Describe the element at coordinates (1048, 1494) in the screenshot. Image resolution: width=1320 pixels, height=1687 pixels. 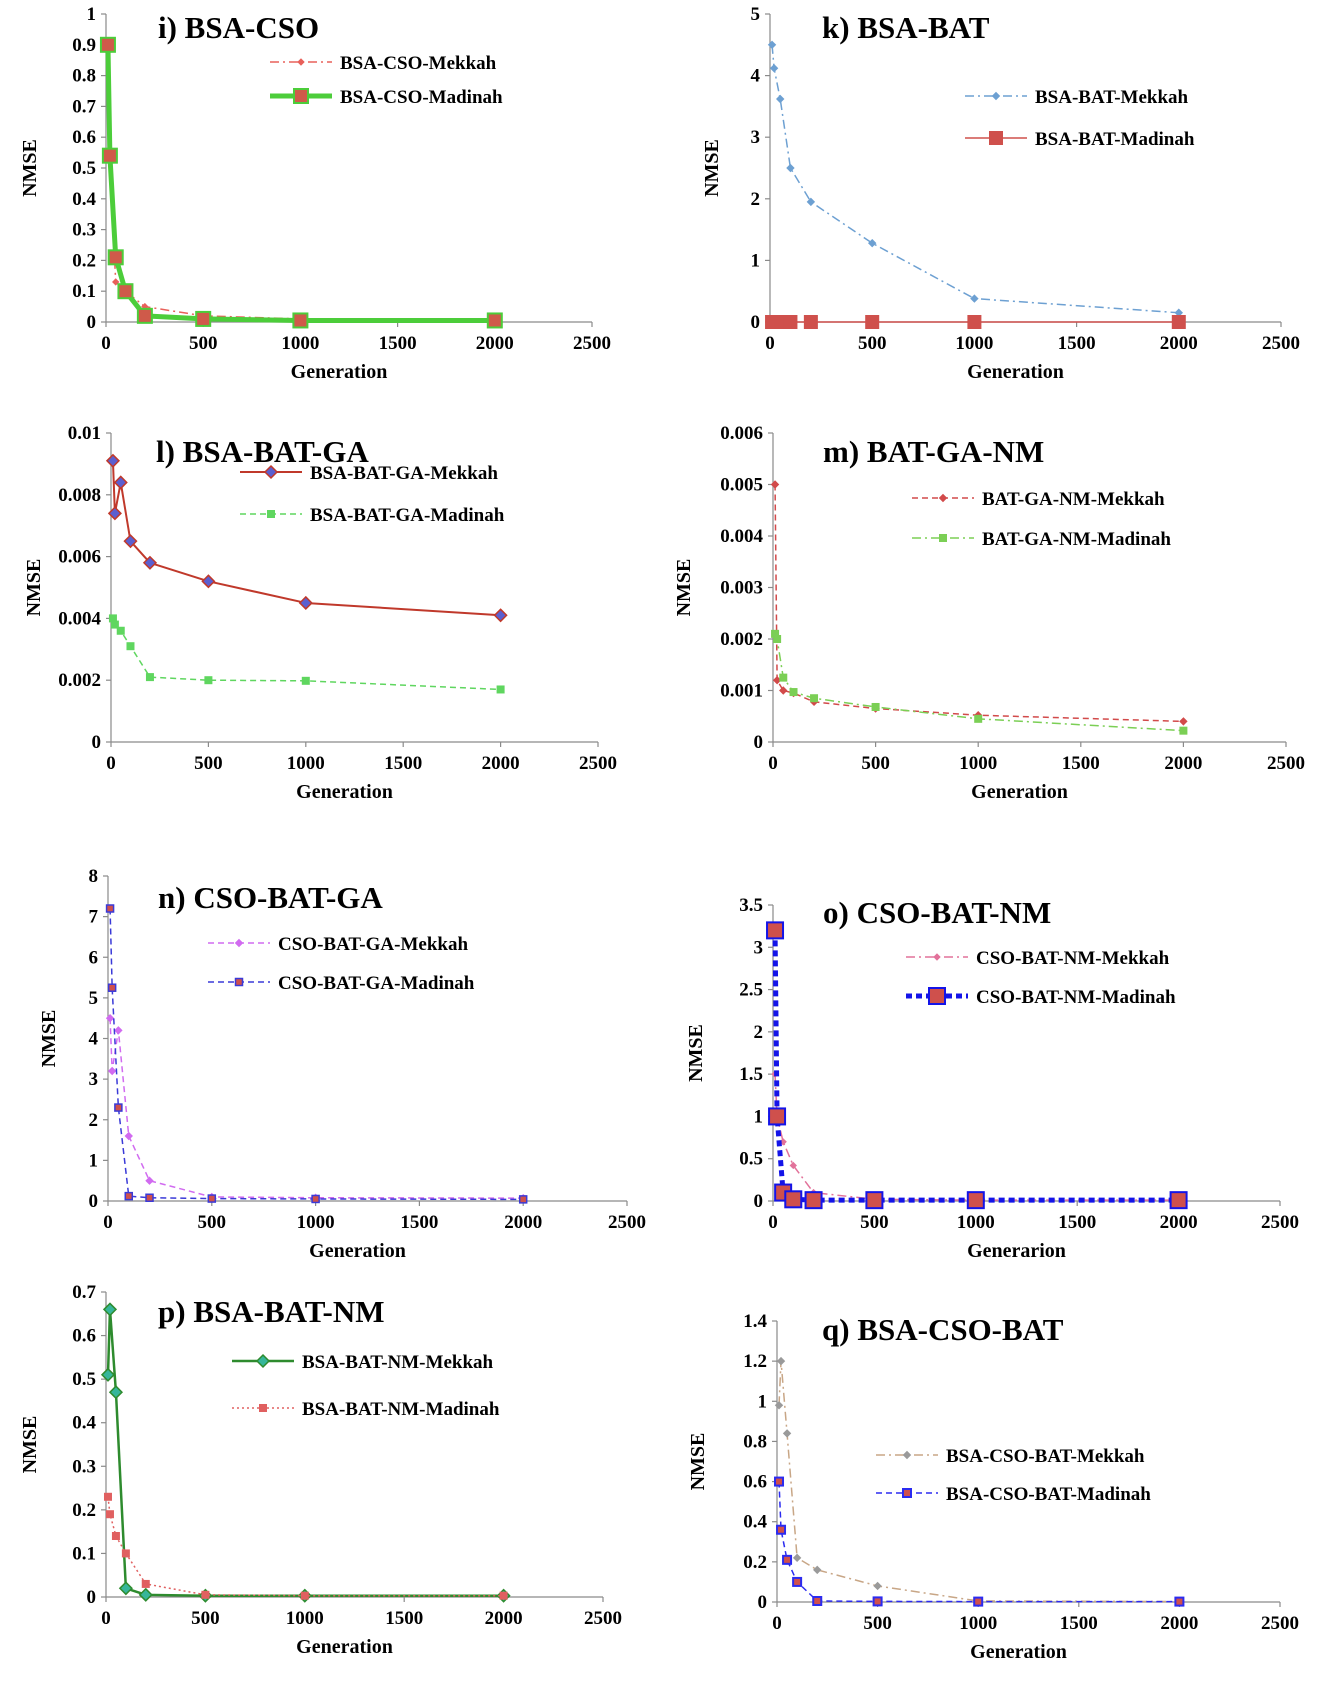
I see `legend-label: BSA-CSO-BAT-Madinah` at that location.